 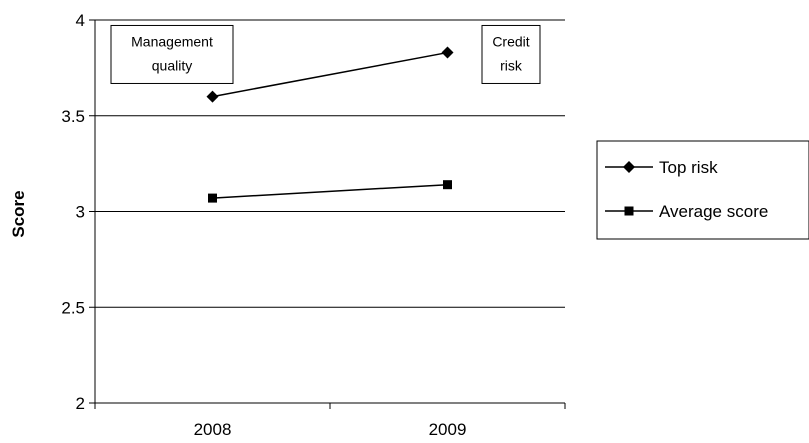 I want to click on legend-item: Top risk, so click(x=661, y=167).